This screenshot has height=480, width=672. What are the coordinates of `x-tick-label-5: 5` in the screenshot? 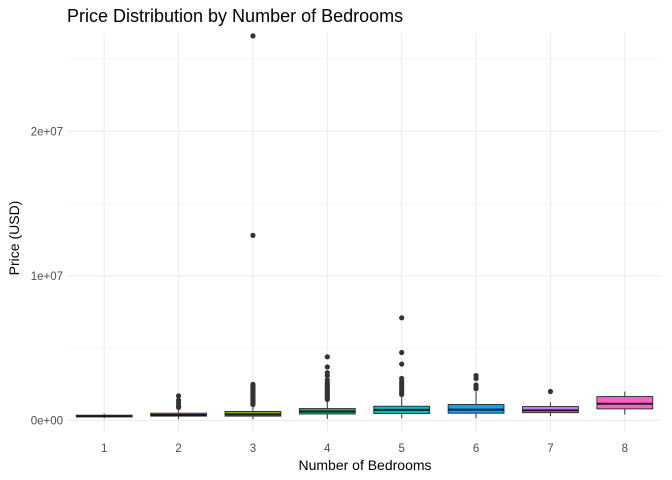 It's located at (401, 449).